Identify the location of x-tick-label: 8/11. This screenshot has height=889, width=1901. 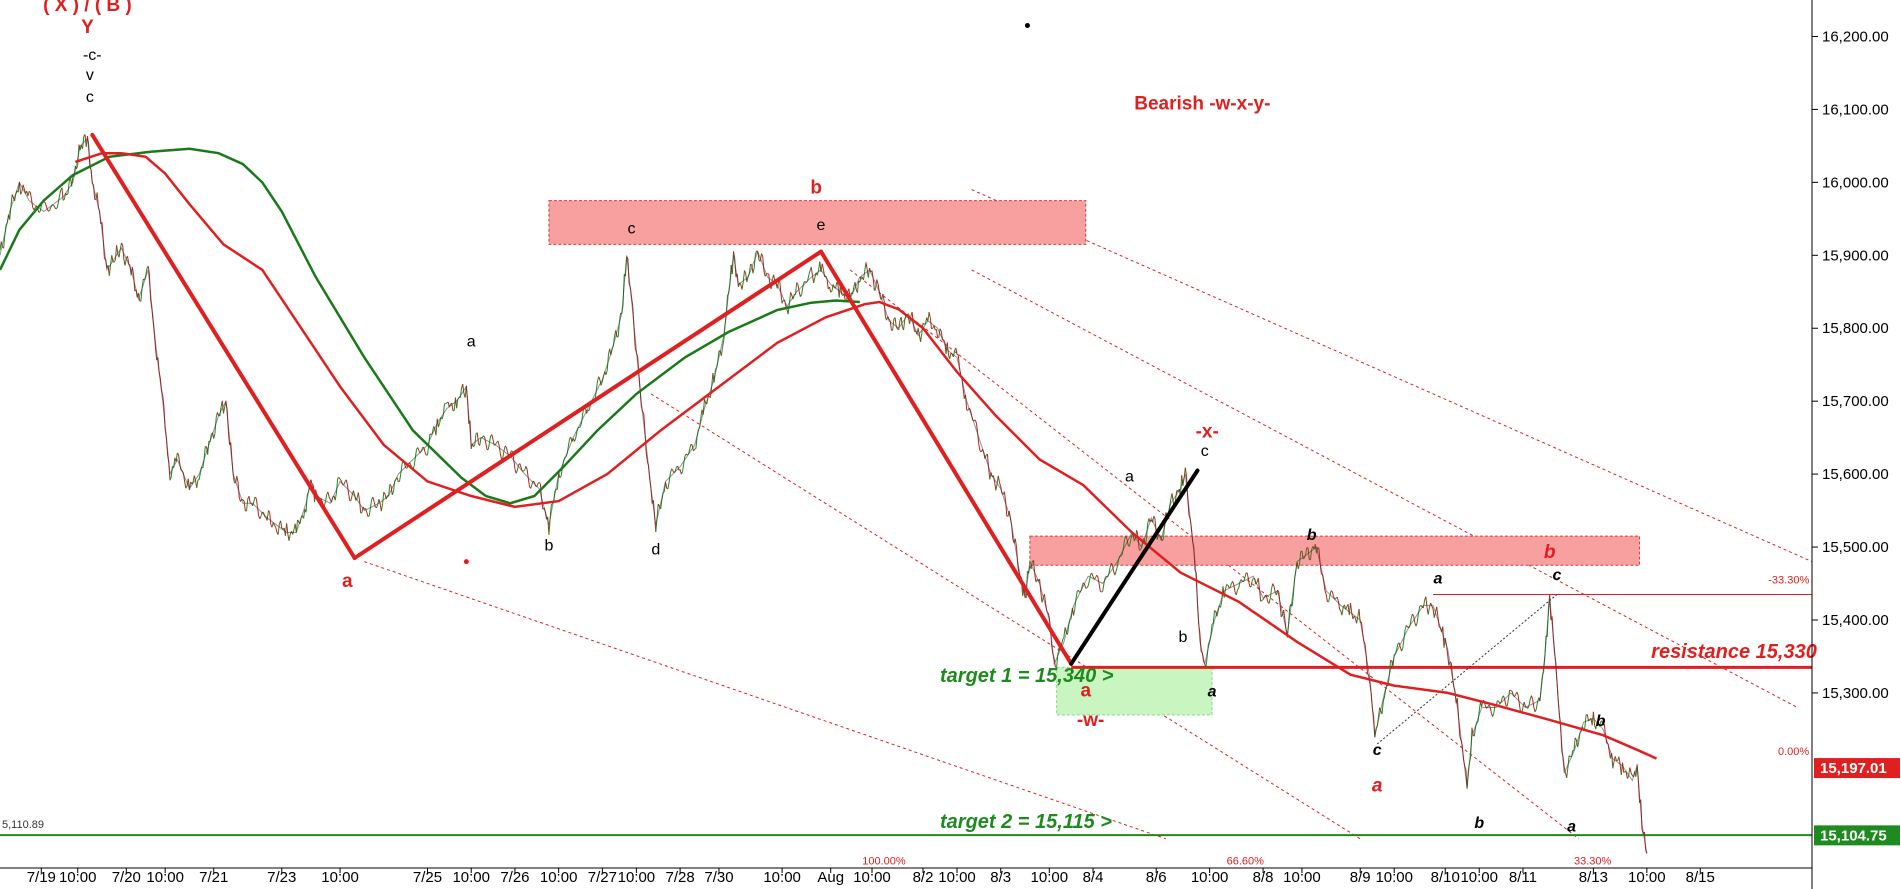
(1523, 877).